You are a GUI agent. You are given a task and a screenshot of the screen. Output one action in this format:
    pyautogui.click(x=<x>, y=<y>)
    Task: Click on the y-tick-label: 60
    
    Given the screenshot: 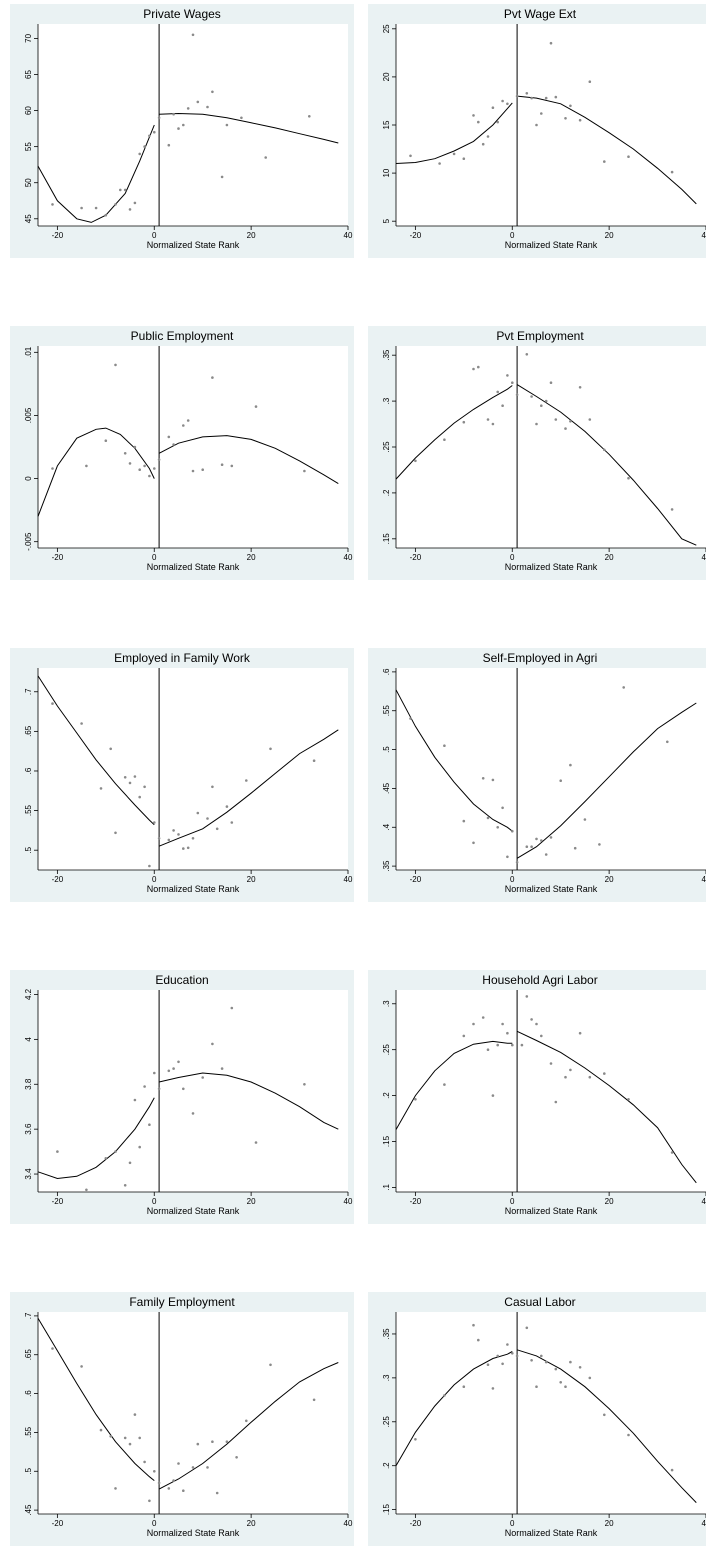 What is the action you would take?
    pyautogui.click(x=28, y=110)
    